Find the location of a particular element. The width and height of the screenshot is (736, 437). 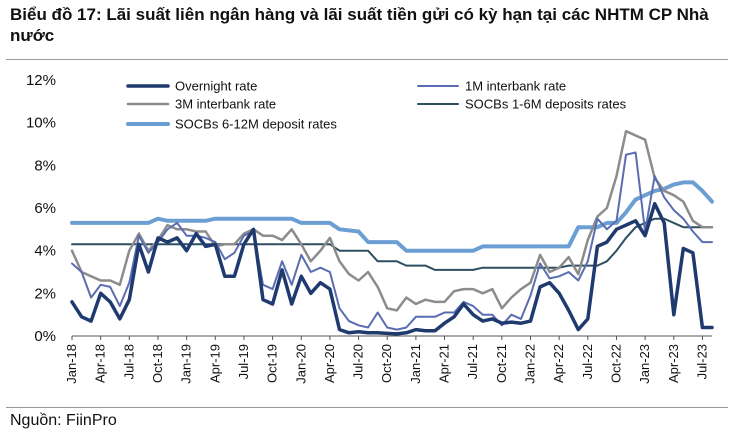

y-tick-label: 4% is located at coordinates (45, 251).